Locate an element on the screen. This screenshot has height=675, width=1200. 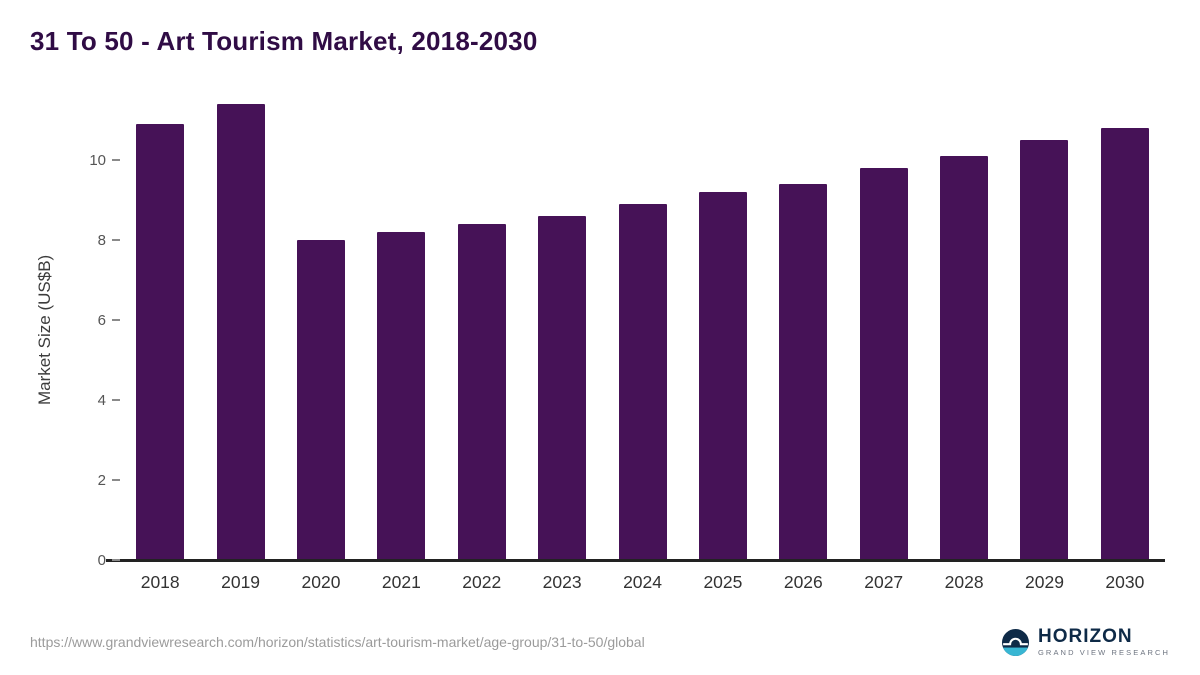
x-tick-2029: 2029 is located at coordinates (1044, 582).